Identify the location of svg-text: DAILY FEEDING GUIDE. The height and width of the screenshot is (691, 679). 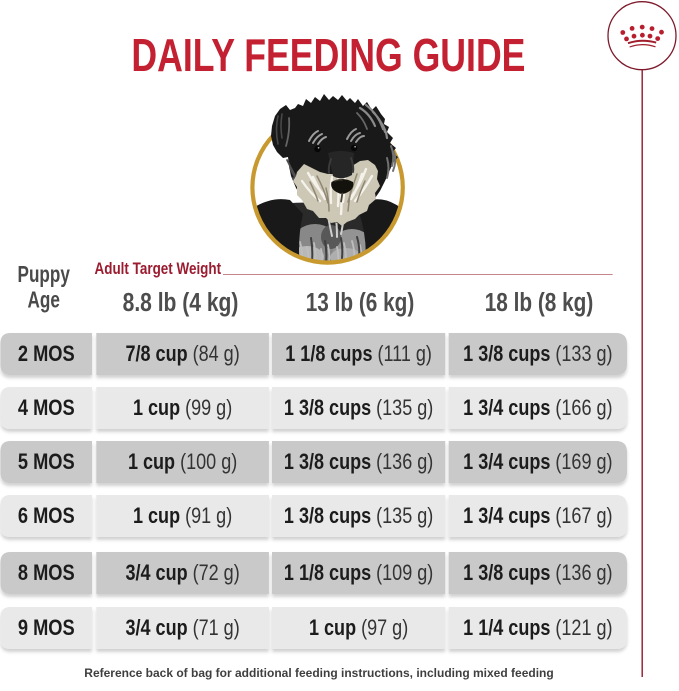
(328, 55).